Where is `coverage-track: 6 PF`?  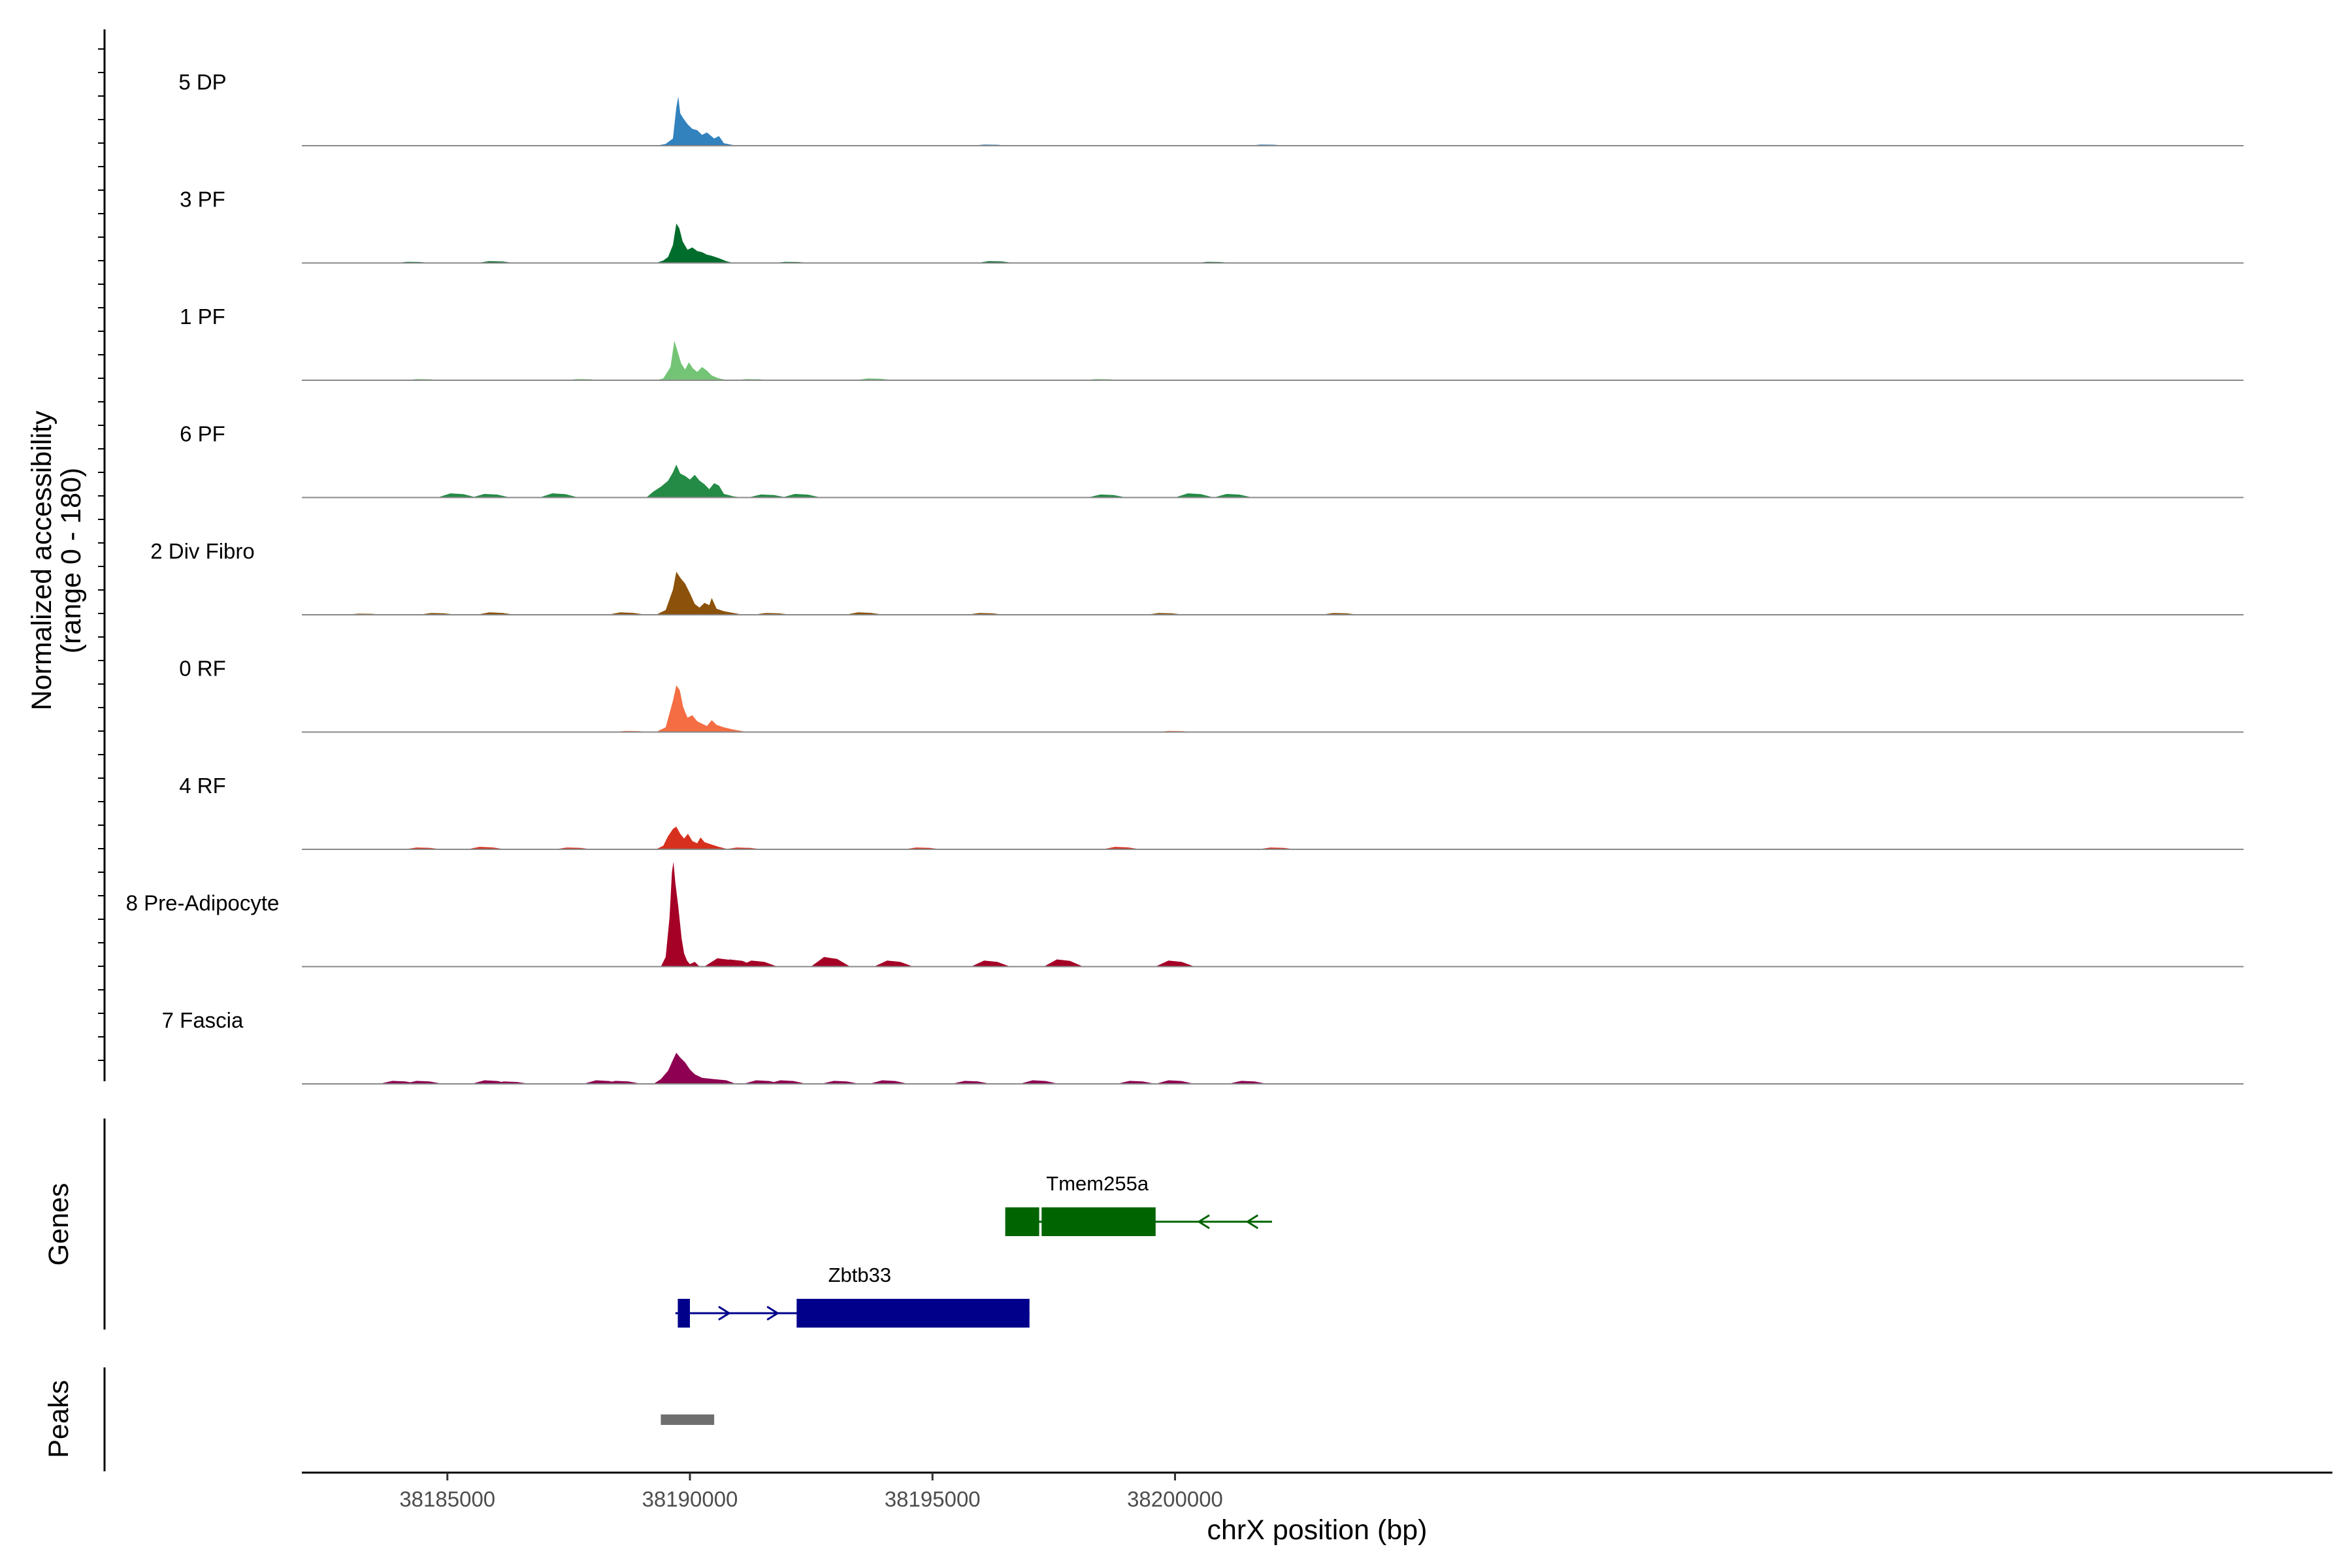
coverage-track: 6 PF is located at coordinates (1212, 460).